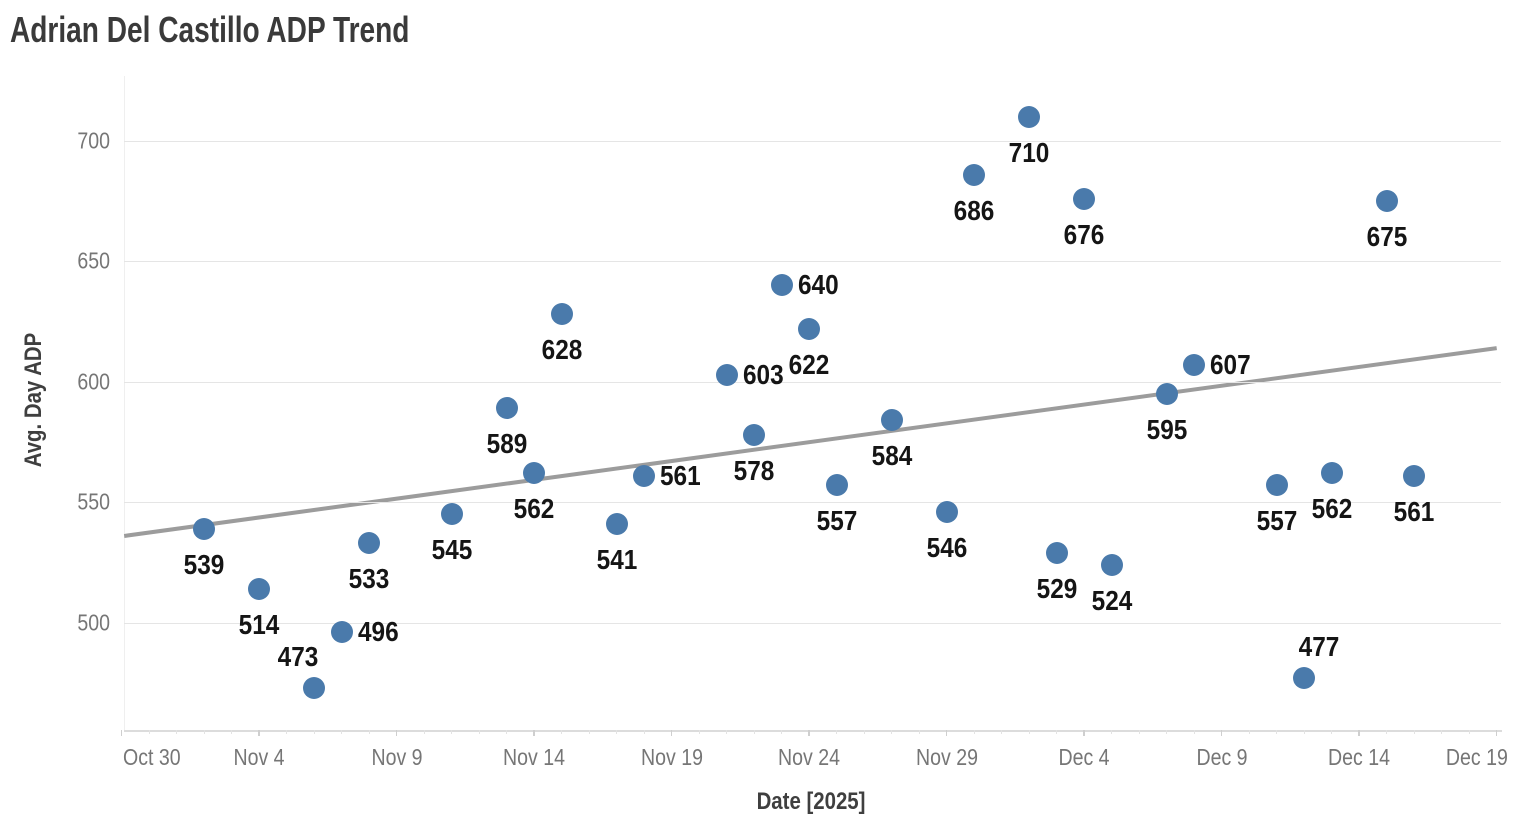 Image resolution: width=1526 pixels, height=830 pixels. I want to click on data-point-label: 628, so click(562, 350).